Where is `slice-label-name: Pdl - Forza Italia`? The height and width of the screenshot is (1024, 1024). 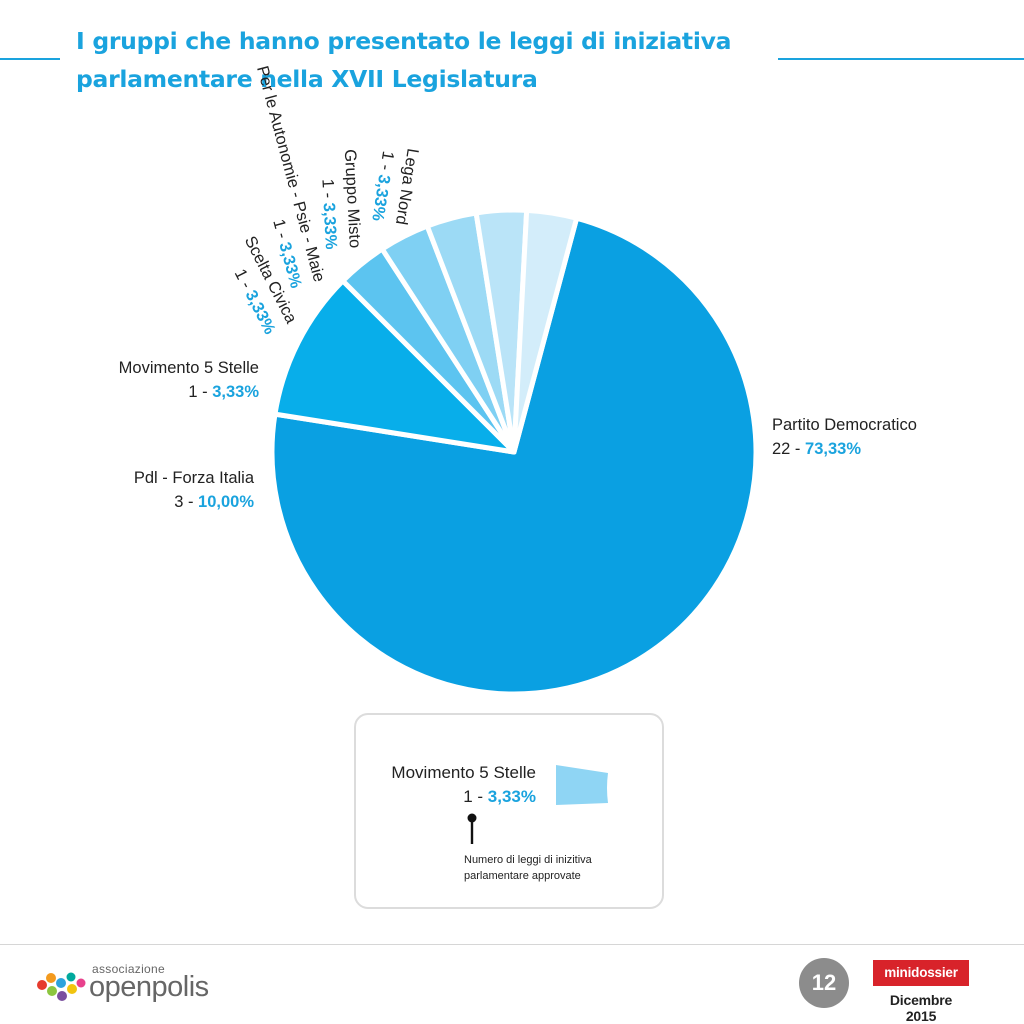 slice-label-name: Pdl - Forza Italia is located at coordinates (194, 478).